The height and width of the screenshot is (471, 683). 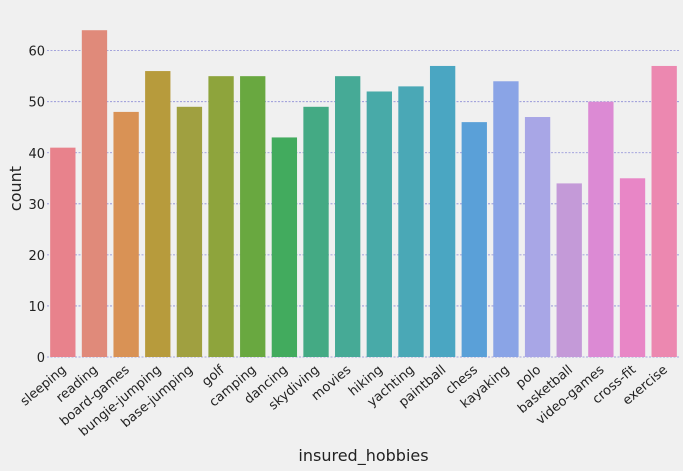 I want to click on y-tick-label: 0, so click(x=41, y=358).